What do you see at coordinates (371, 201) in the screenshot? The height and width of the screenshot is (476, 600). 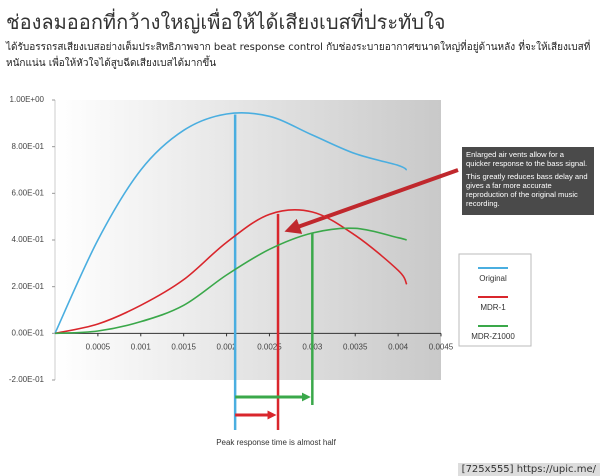 I see `callout-arrow` at bounding box center [371, 201].